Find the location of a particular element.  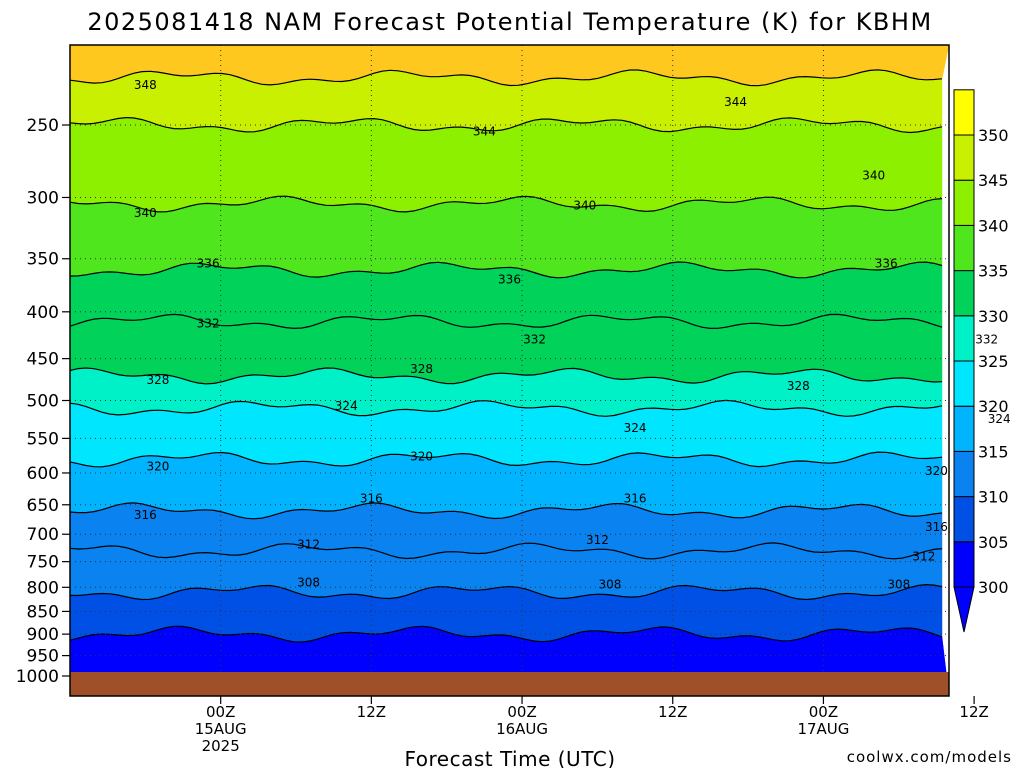

colorbar-label: 310 is located at coordinates (993, 497).